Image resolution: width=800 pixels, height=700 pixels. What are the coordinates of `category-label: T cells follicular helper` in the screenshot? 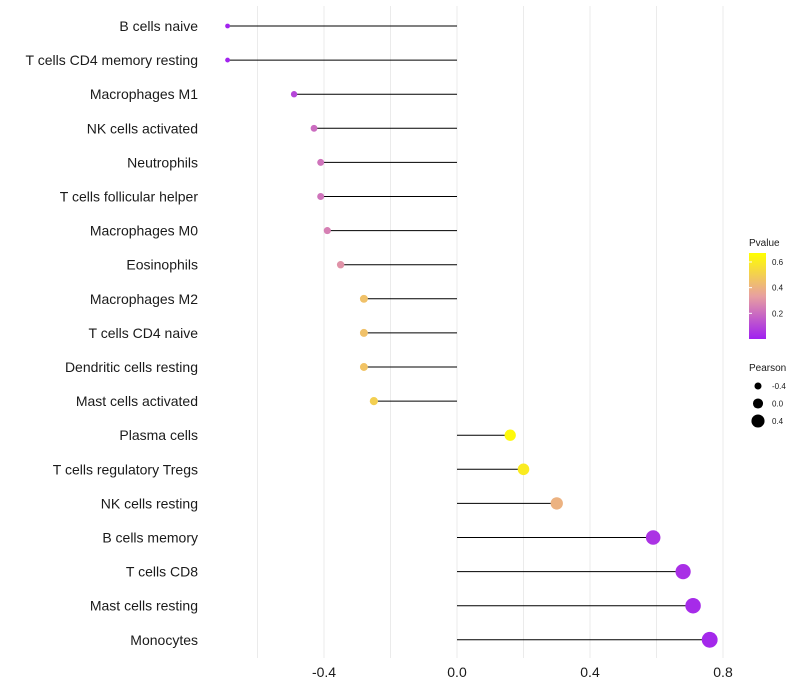 It's located at (129, 197).